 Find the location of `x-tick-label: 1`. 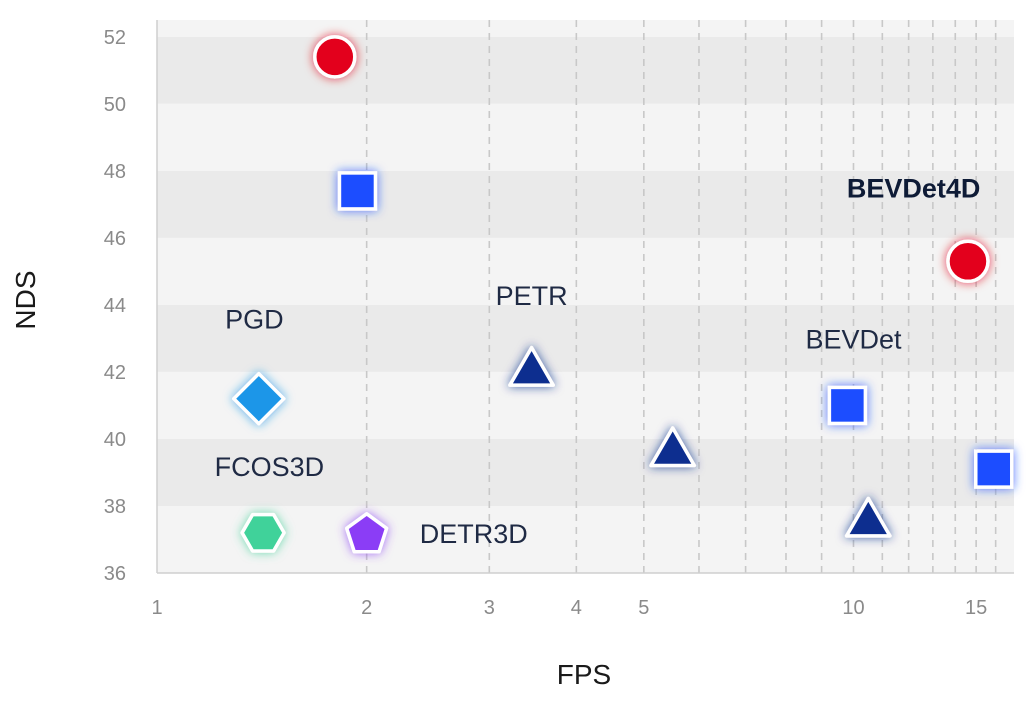

x-tick-label: 1 is located at coordinates (156, 608).